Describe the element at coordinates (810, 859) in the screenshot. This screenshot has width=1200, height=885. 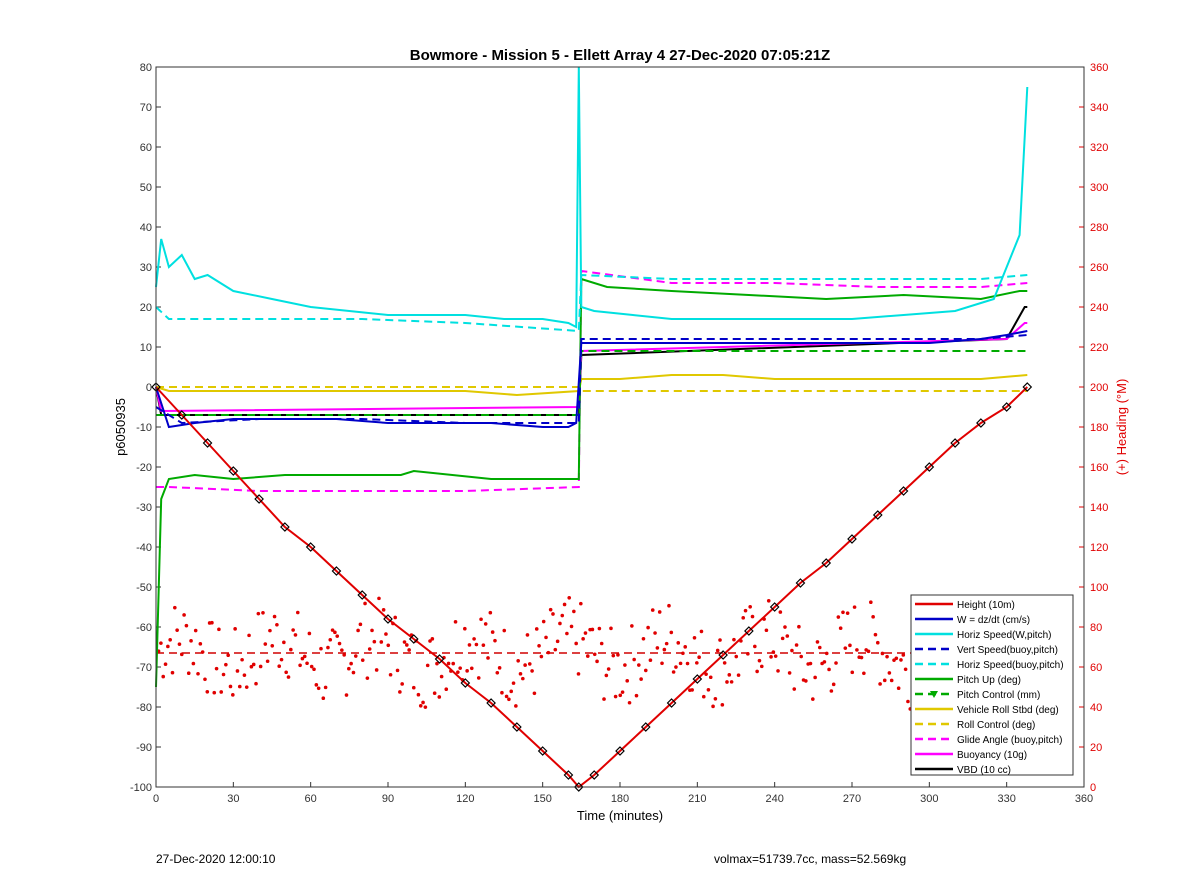
I see `footer-summary: volmax=51739.7cc, mass=52.569kg` at that location.